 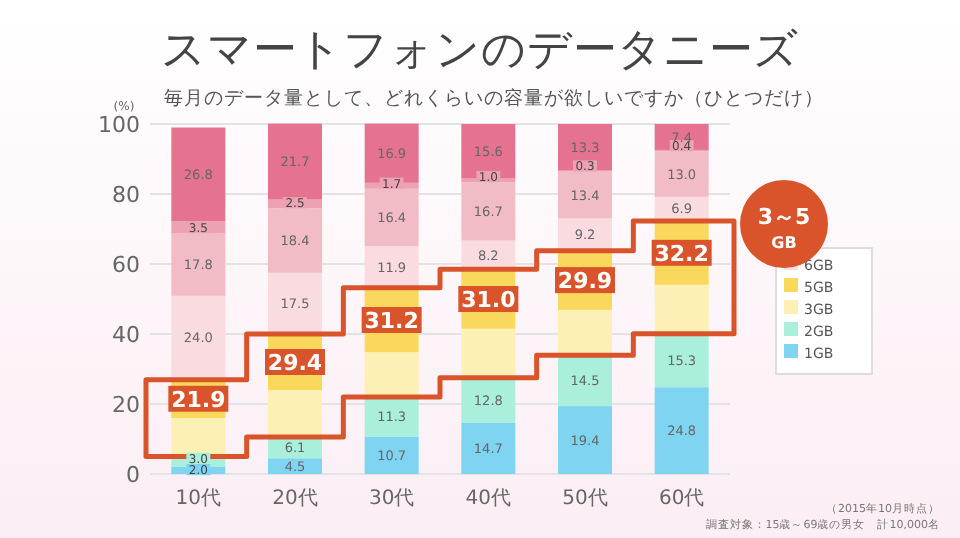 What do you see at coordinates (126, 195) in the screenshot?
I see `y-tick-label: 80` at bounding box center [126, 195].